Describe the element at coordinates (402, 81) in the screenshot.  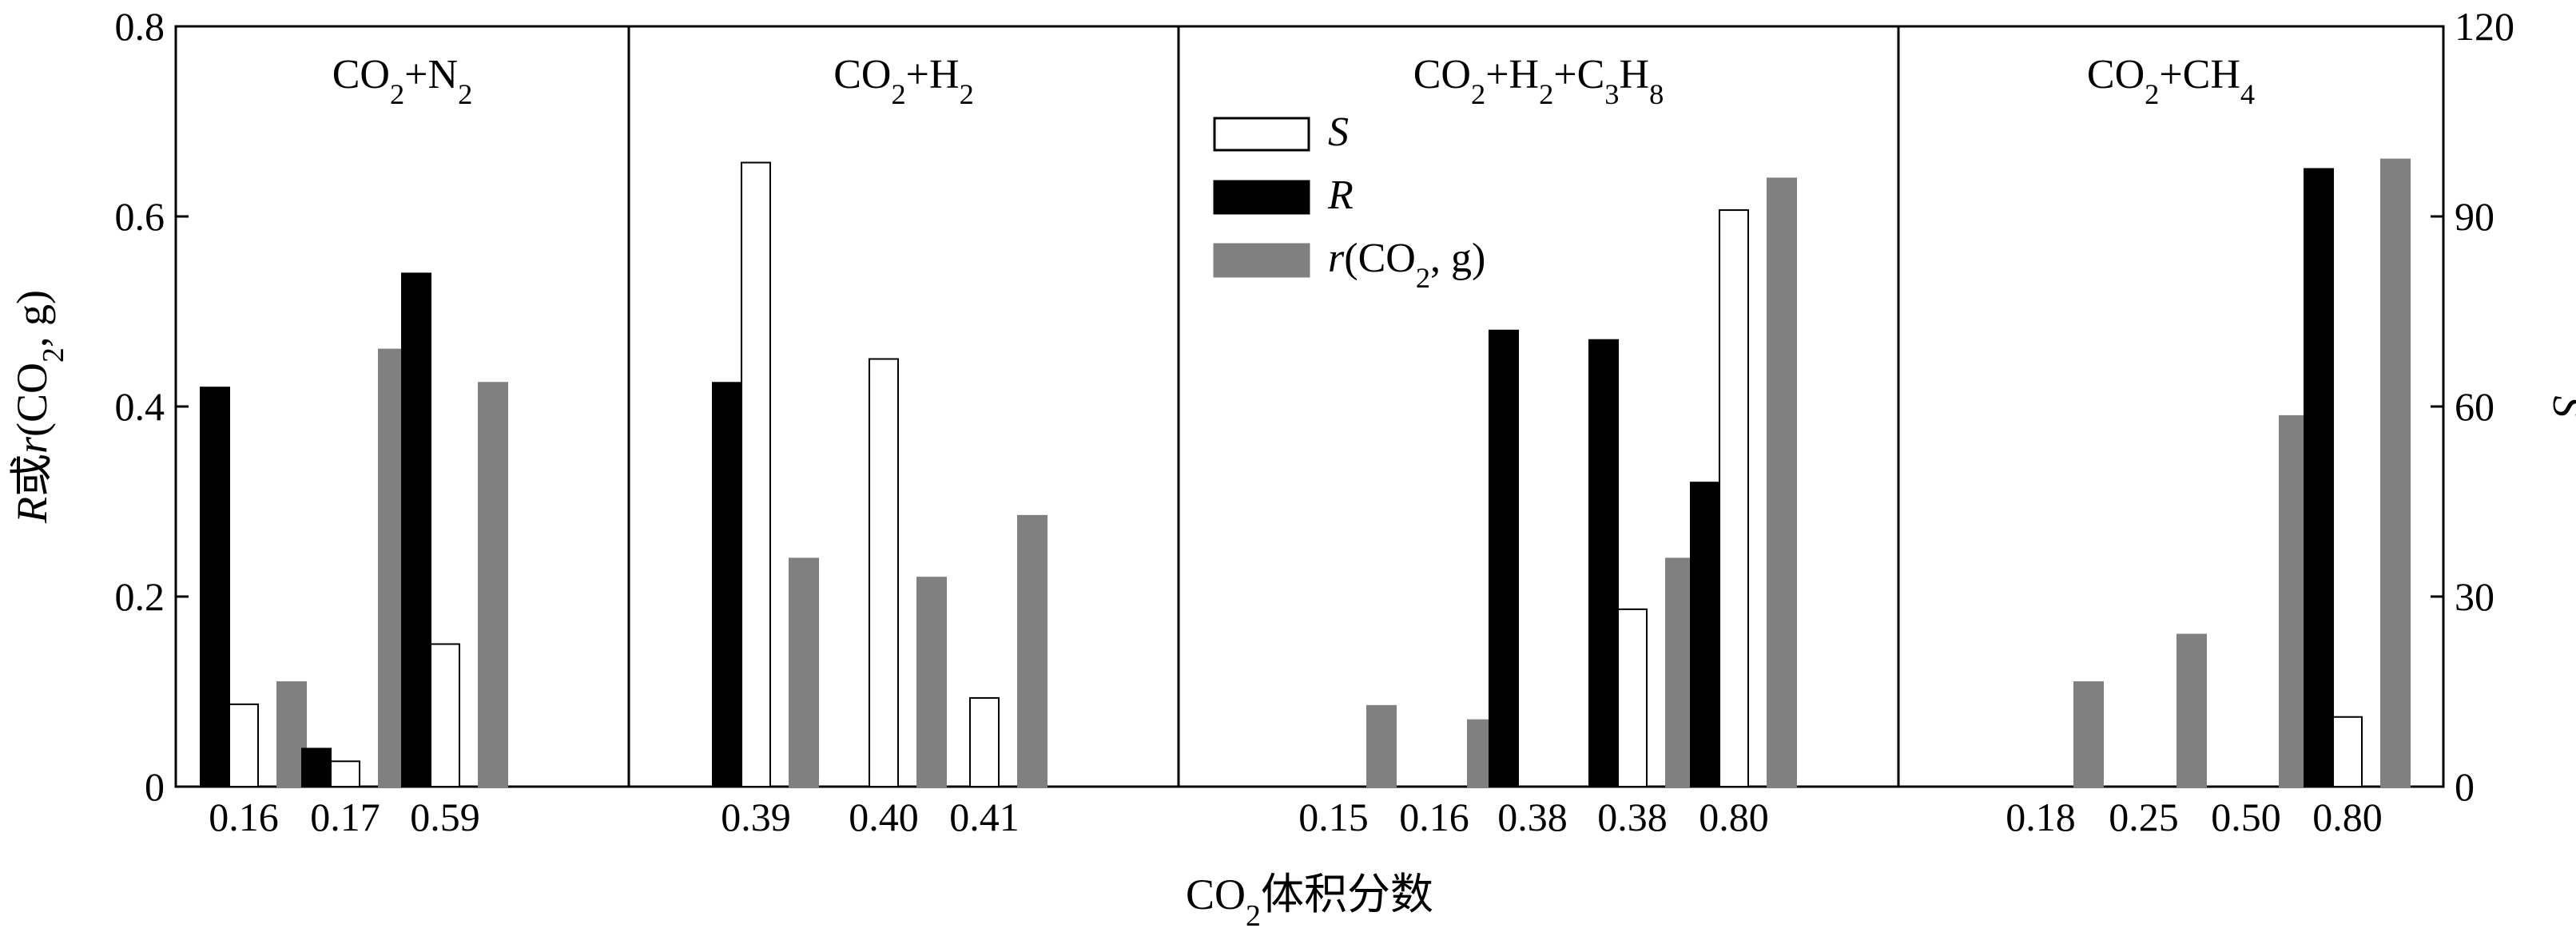
I see `panel-title: CO2+N2` at that location.